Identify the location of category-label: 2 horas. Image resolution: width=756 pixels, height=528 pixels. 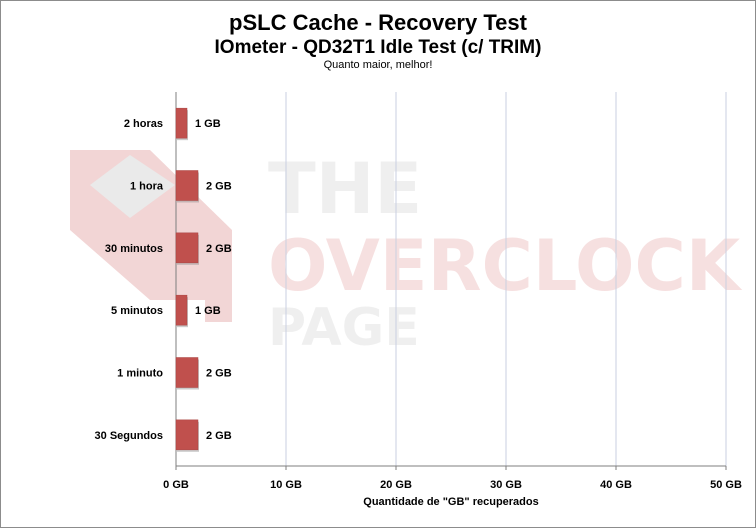
(143, 124).